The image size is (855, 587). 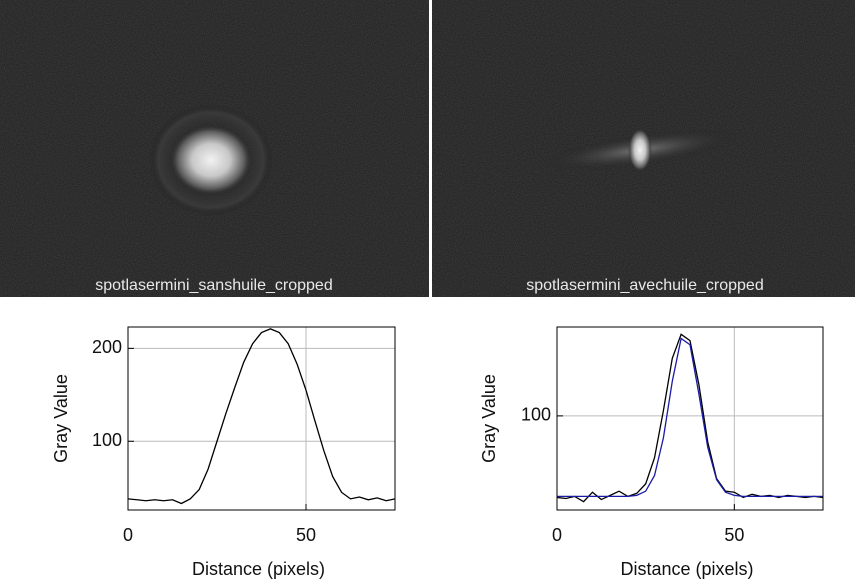 I want to click on image-caption: spotlasermini_sanshuile_cropped, so click(x=213, y=285).